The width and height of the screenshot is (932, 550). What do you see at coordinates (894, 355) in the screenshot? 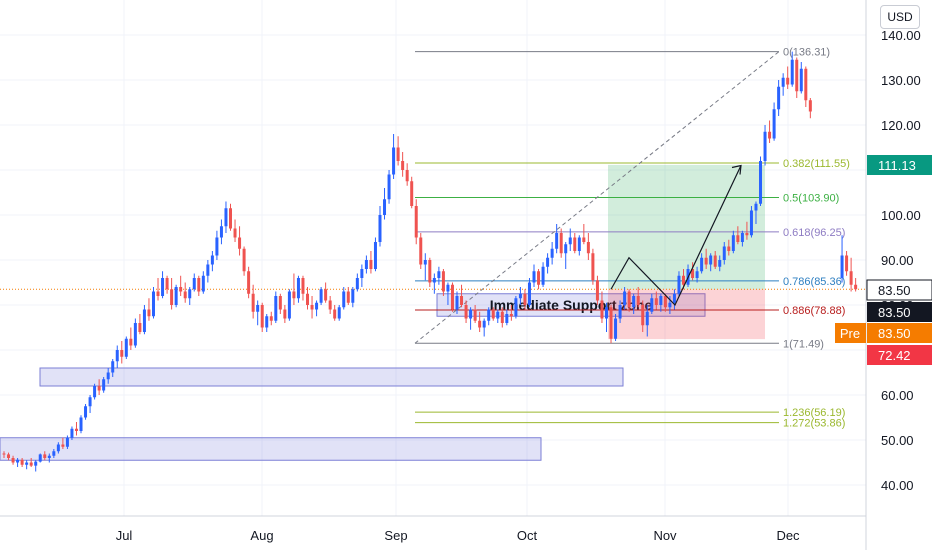
I see `price-tag-value: 72.42` at bounding box center [894, 355].